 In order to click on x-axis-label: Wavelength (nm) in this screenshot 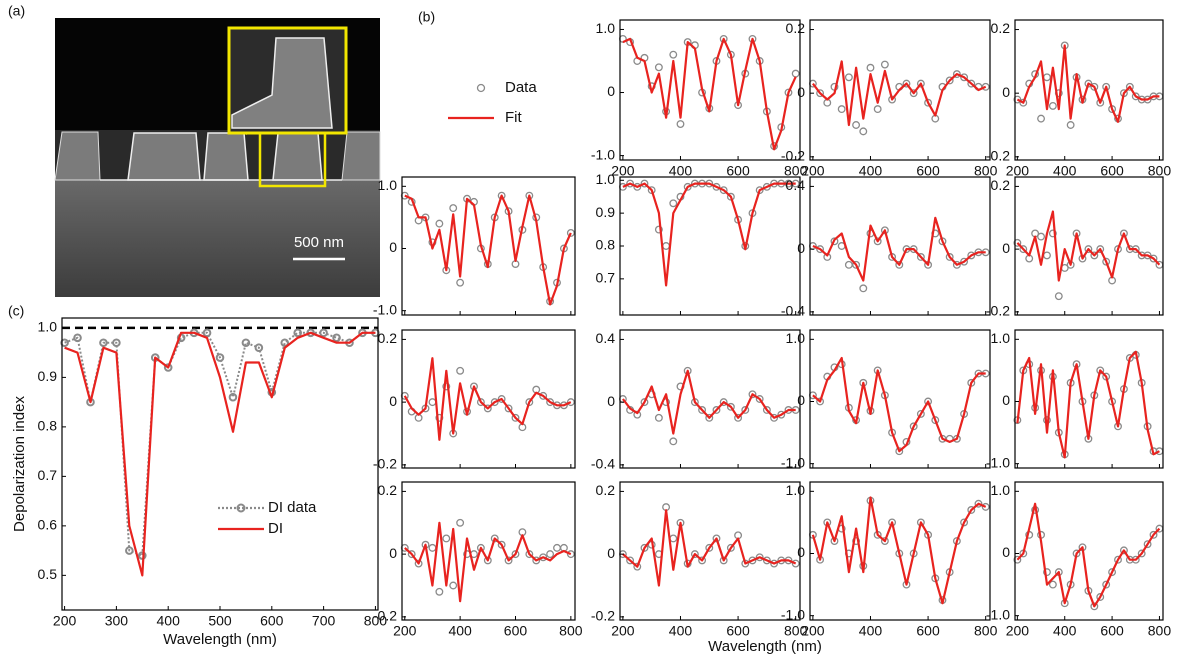, I will do `click(765, 646)`.